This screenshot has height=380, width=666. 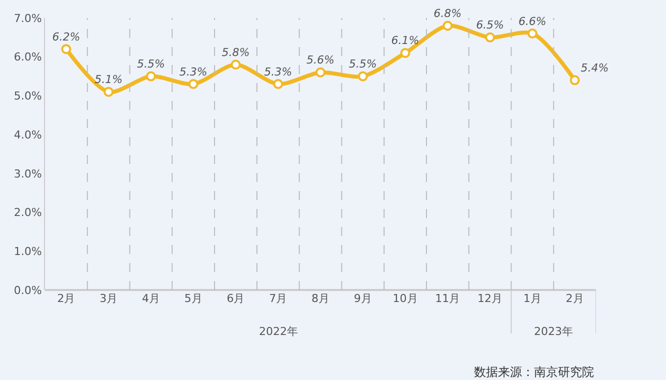 I want to click on x-tick-label: 10月, so click(x=405, y=298).